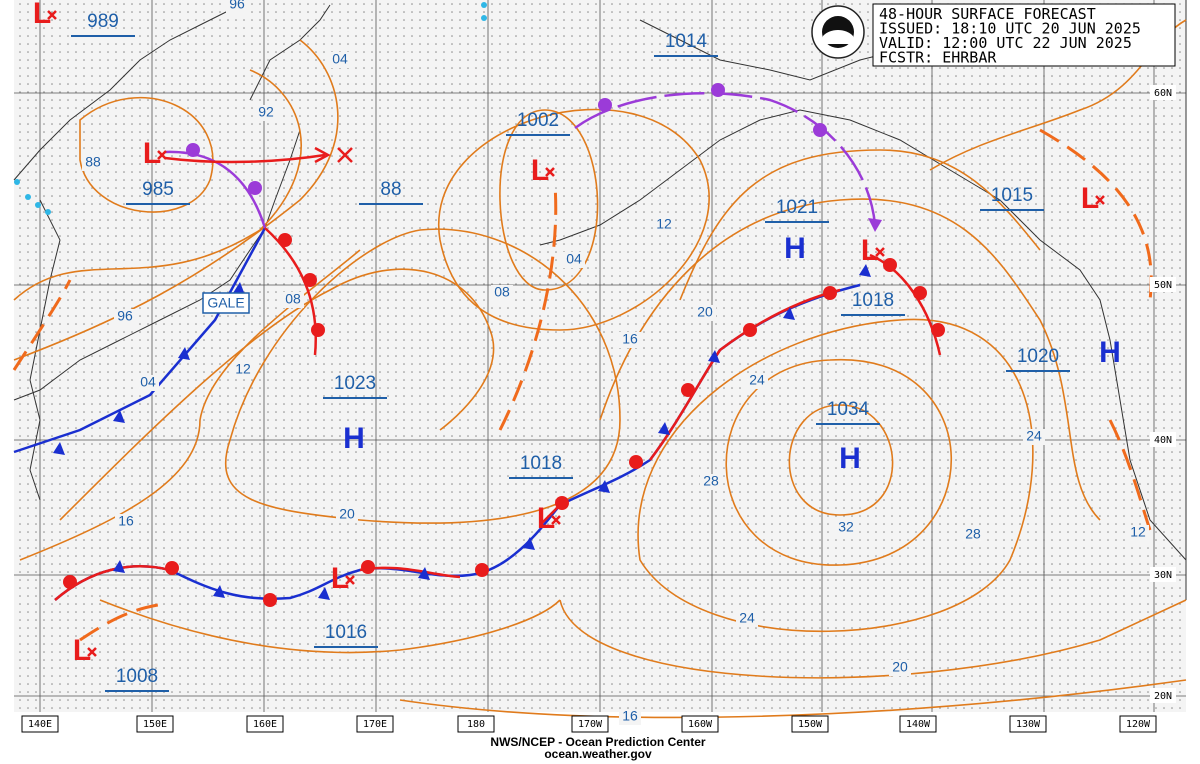 This screenshot has width=1200, height=764. I want to click on longitude-label: 160E, so click(265, 724).